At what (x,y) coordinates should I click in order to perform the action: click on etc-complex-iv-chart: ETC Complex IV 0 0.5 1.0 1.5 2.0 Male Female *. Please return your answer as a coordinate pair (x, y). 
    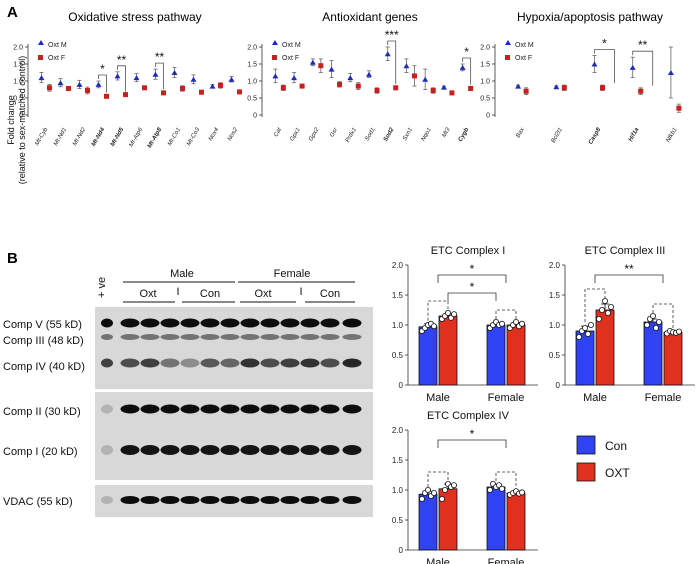
    Looking at the image, I should click on (465, 487).